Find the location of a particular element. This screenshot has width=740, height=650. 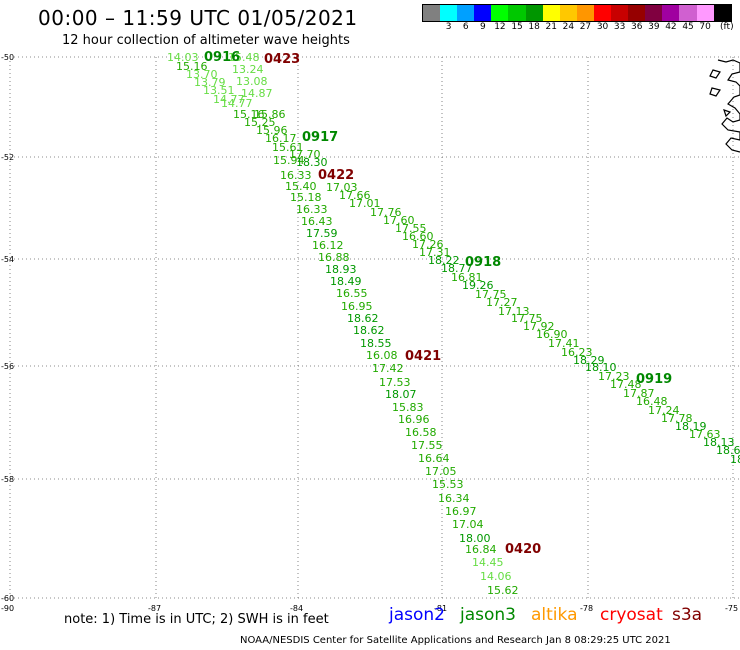

coastline is located at coordinates (724, 106).